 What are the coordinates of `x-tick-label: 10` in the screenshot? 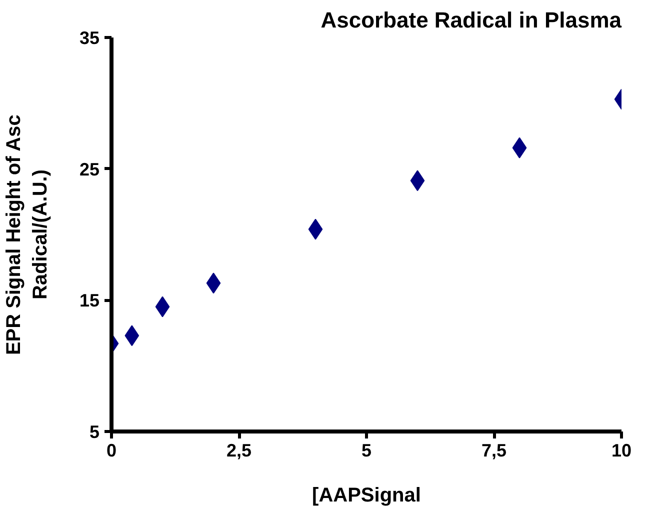 It's located at (621, 450).